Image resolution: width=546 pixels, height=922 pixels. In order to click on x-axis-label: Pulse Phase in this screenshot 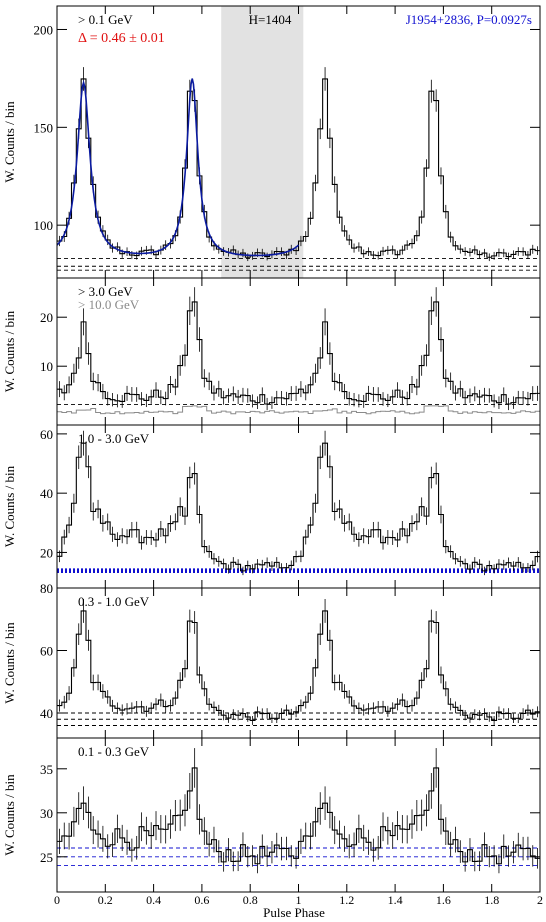, I will do `click(294, 912)`.